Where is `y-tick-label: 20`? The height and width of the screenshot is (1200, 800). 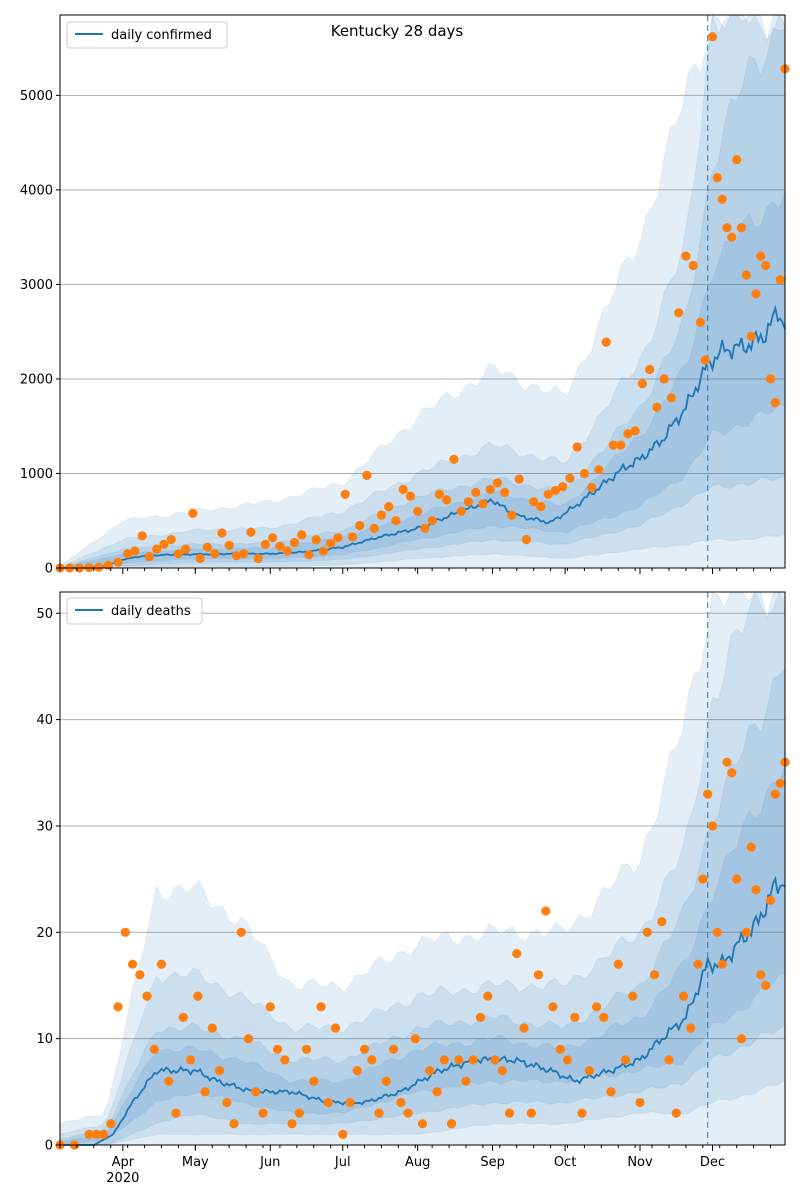 y-tick-label: 20 is located at coordinates (44, 933).